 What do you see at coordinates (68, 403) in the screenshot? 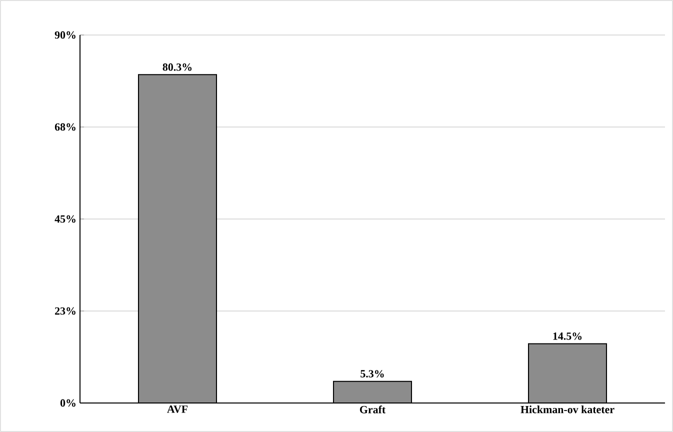
I see `y-tick-label: 0%` at bounding box center [68, 403].